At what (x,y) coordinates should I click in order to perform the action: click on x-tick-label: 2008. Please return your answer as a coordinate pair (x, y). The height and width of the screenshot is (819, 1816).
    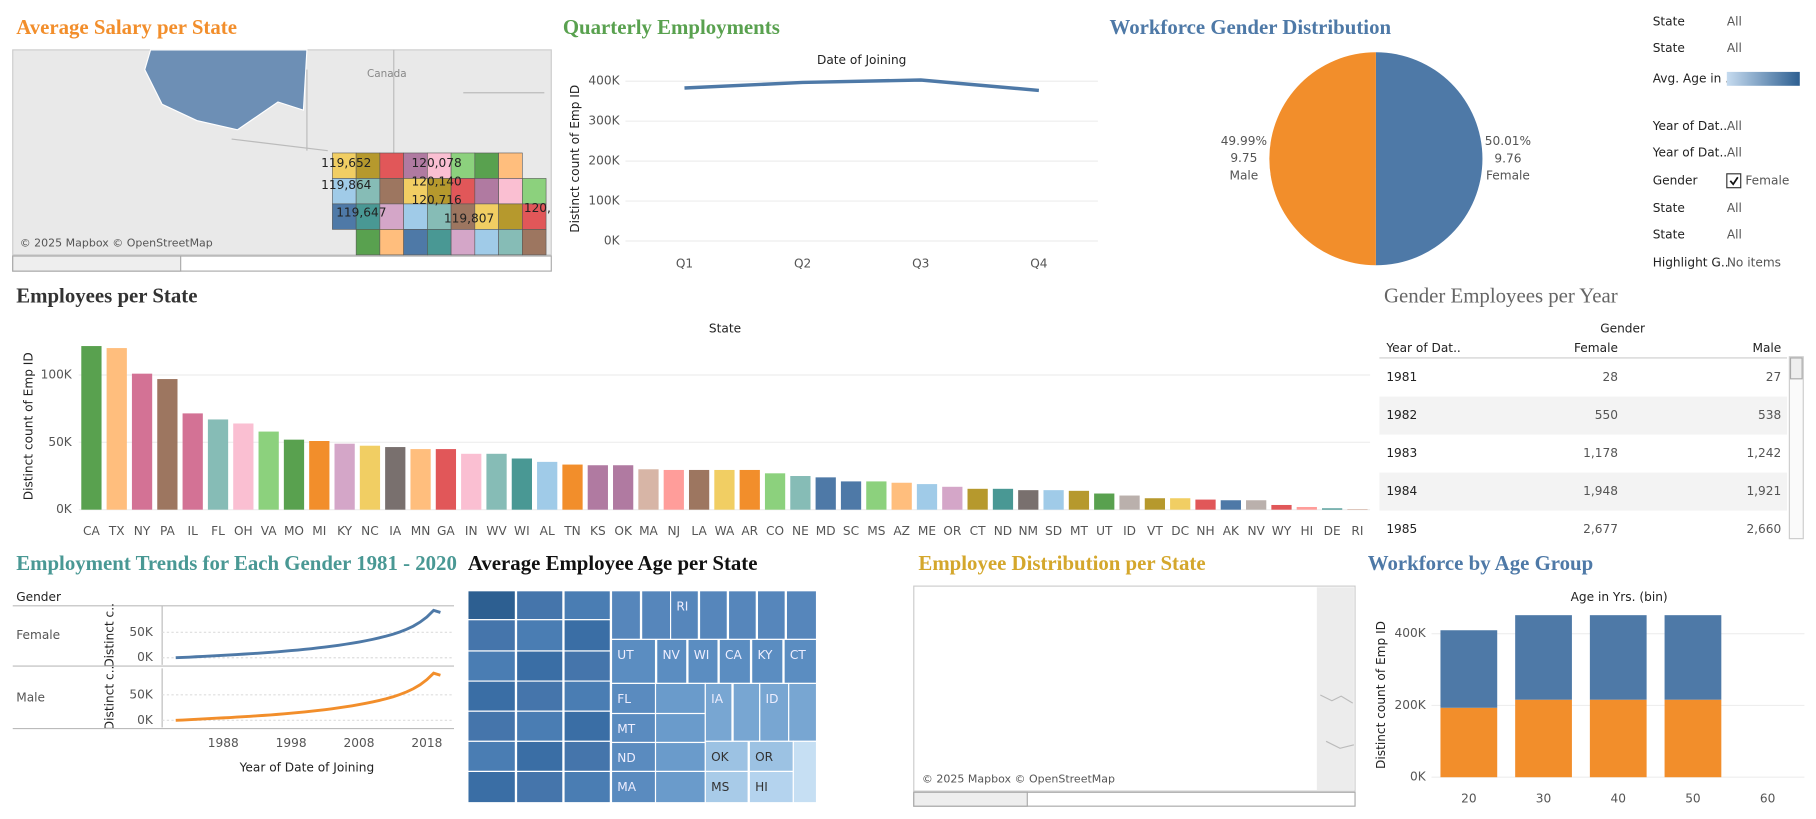
    Looking at the image, I should click on (359, 743).